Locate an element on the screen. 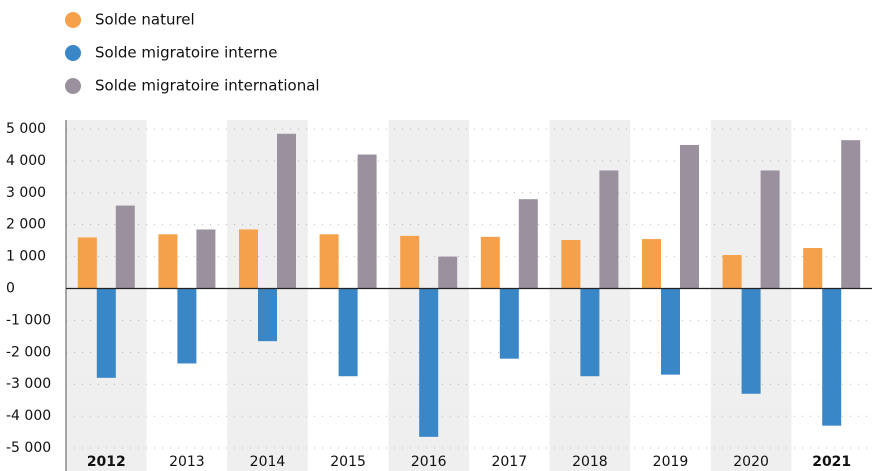  x-tick-label: 2015 is located at coordinates (348, 462).